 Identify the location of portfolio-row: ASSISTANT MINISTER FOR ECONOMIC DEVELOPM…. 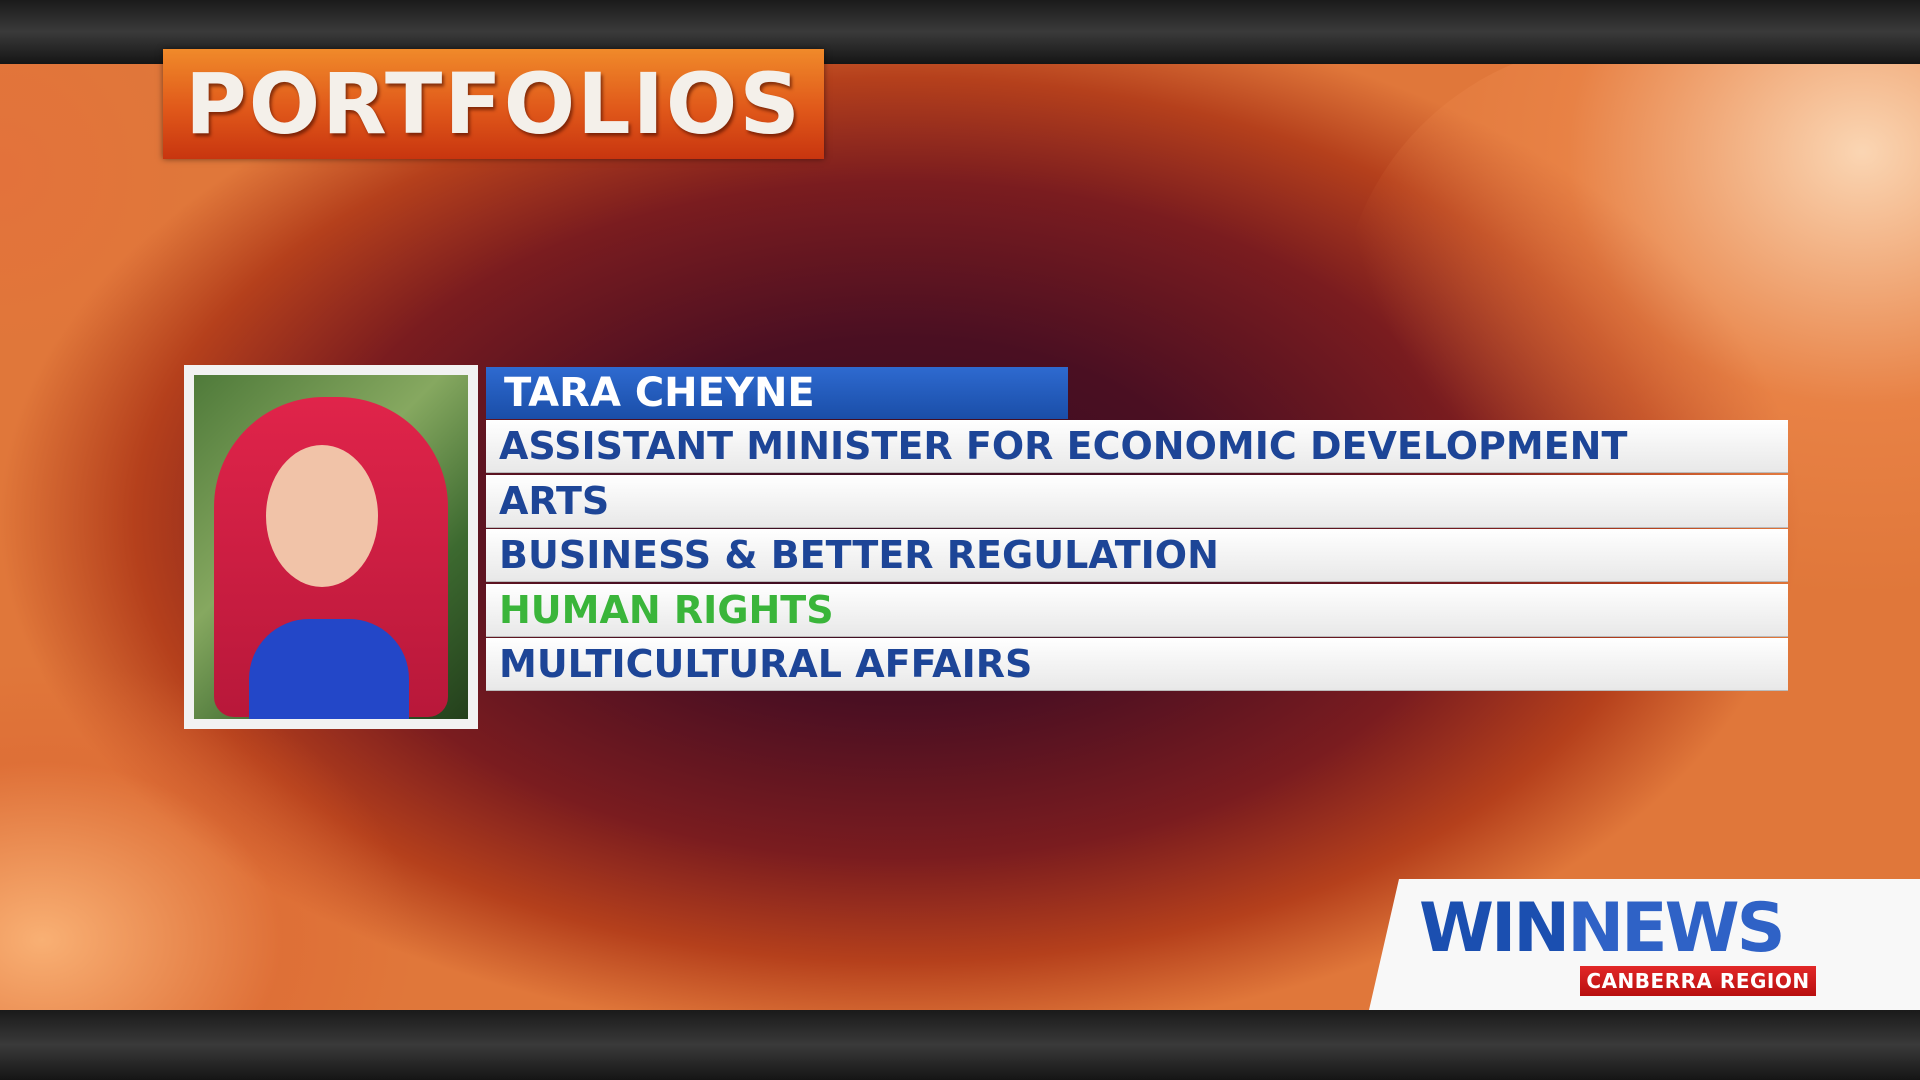
(1137, 446).